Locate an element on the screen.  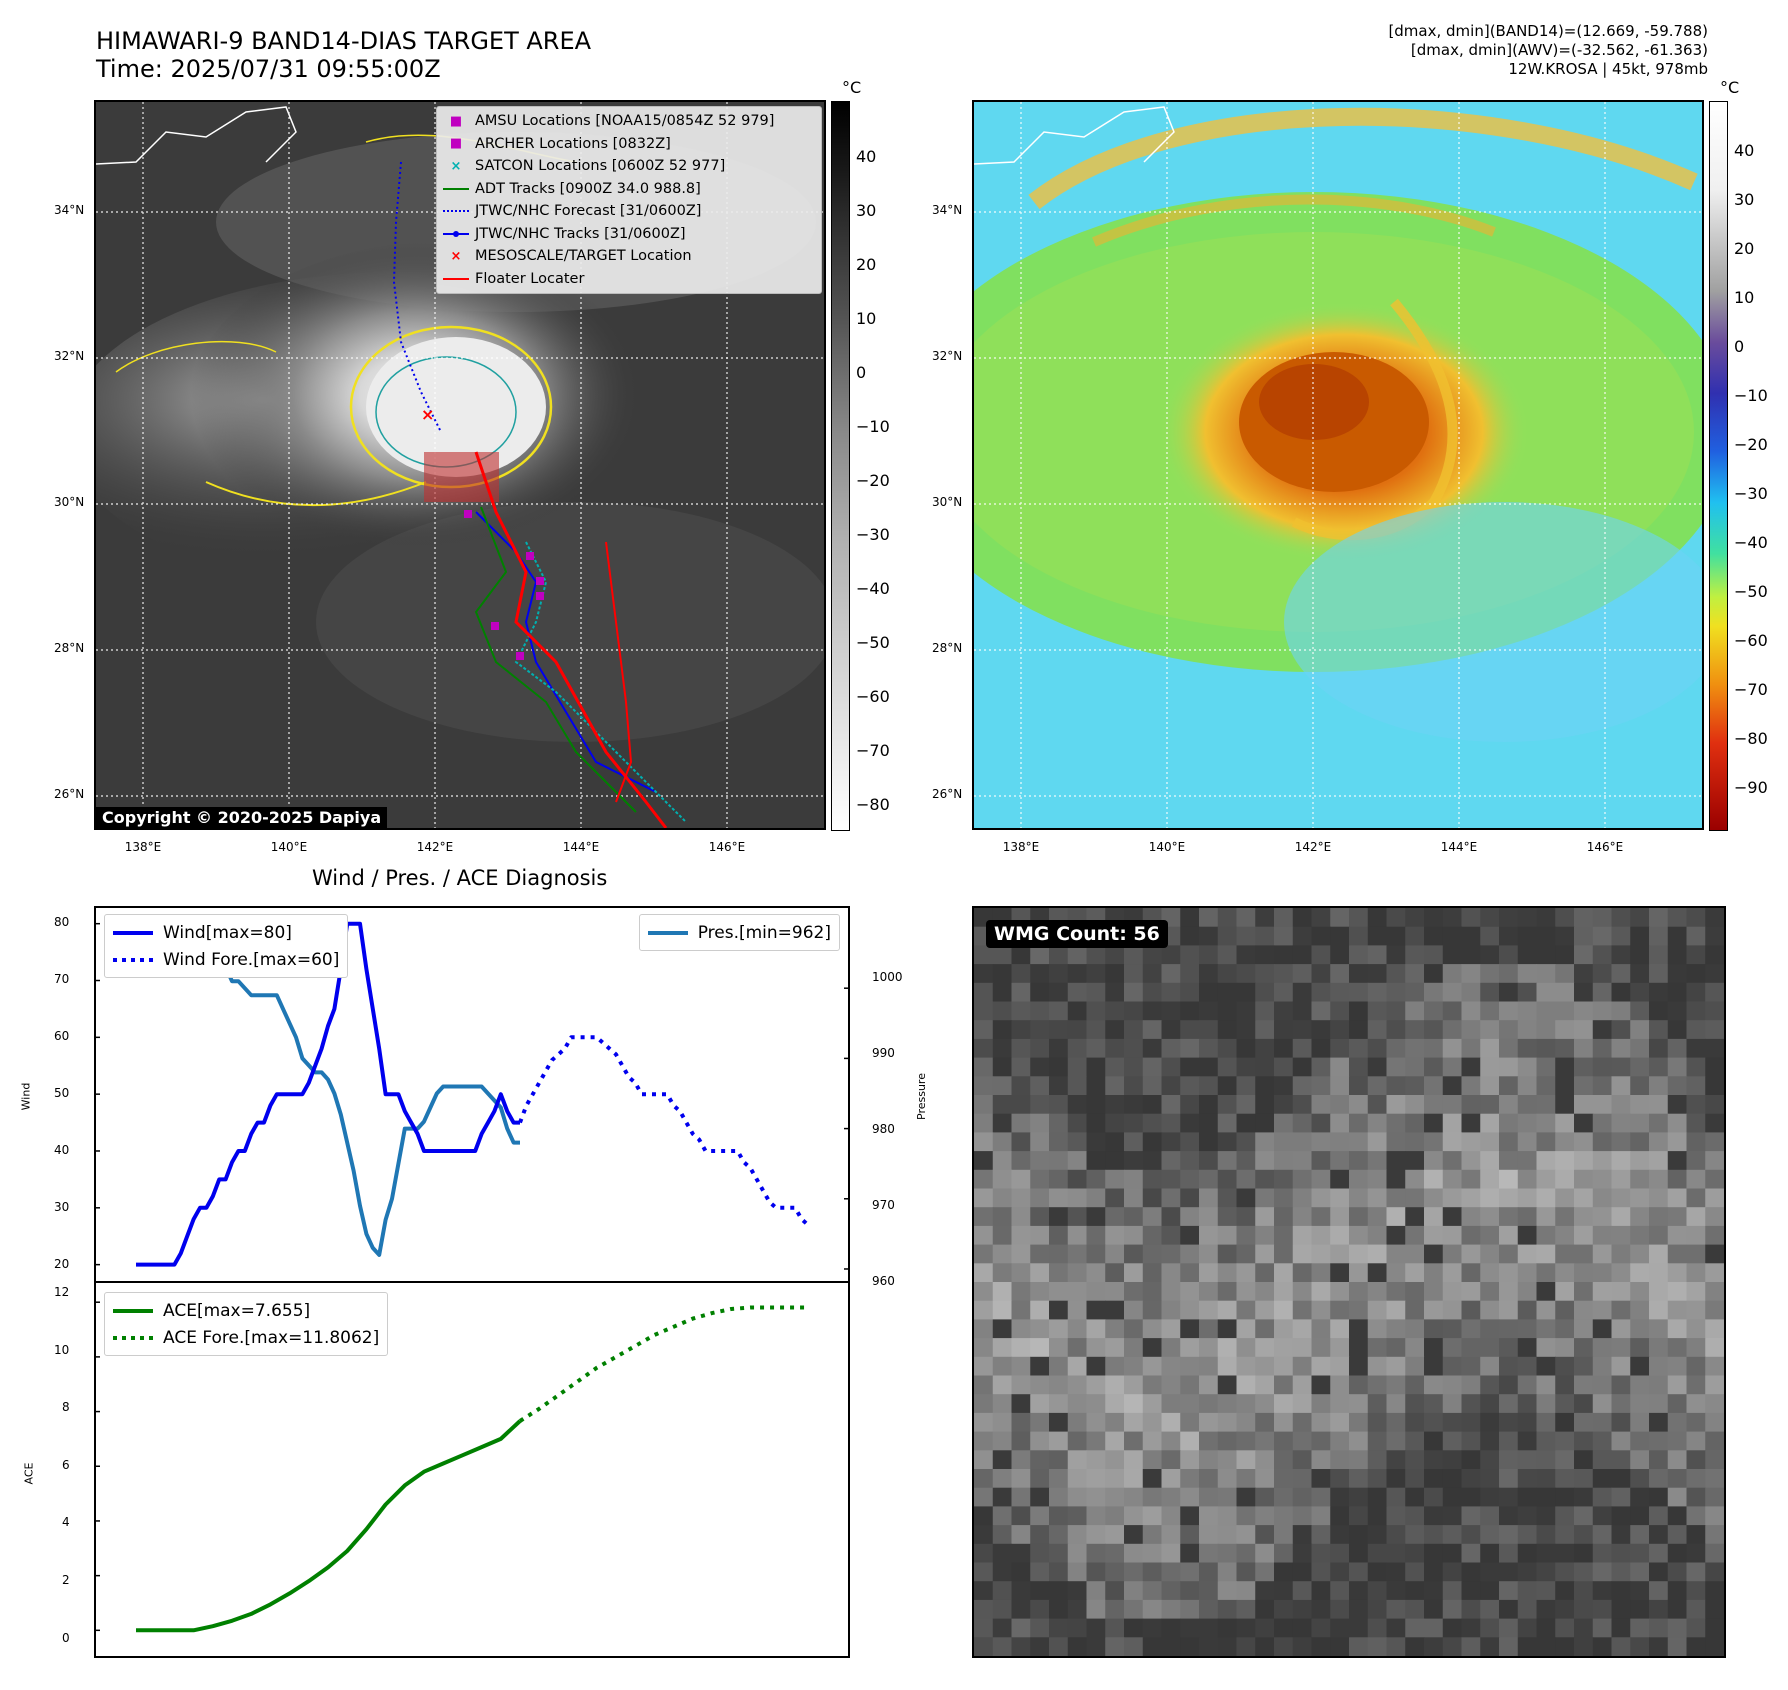
info-storm: 12W.KROSA | 45kt, 978mb is located at coordinates (1608, 69).